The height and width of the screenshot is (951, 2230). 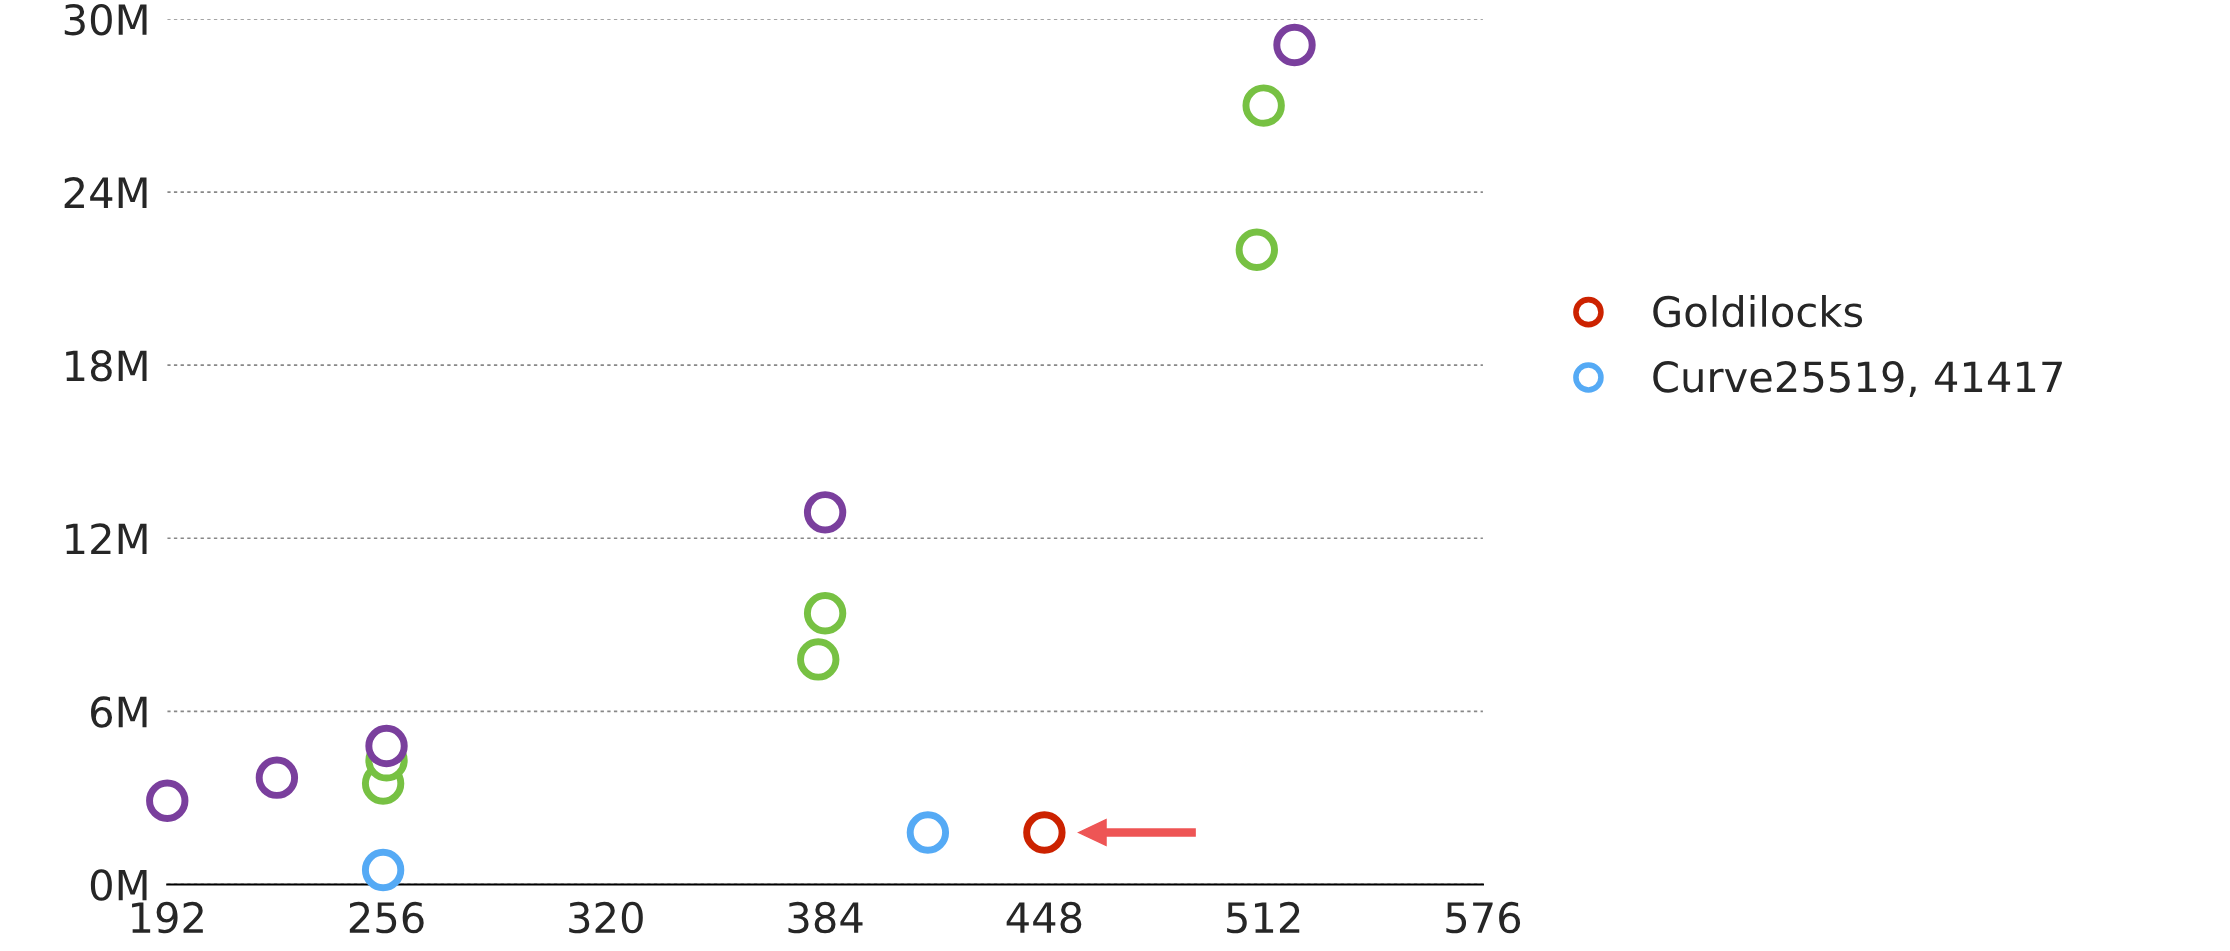 I want to click on y-tick-label: 18M, so click(x=106, y=366).